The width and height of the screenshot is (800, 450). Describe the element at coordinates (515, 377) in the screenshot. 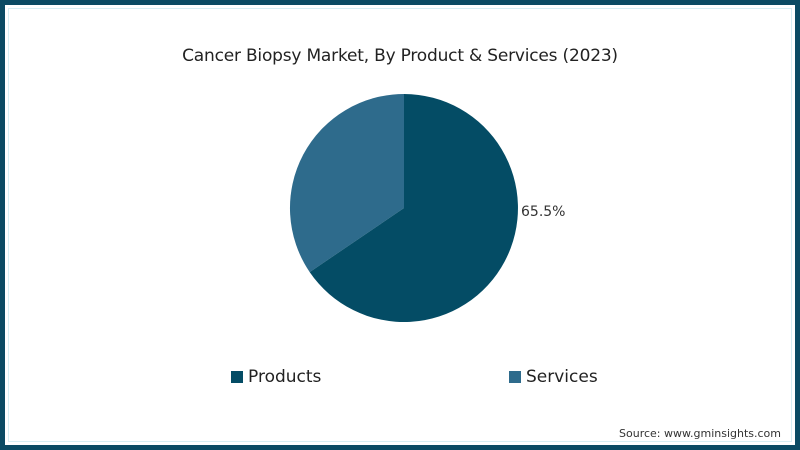

I see `legend-swatch-services` at that location.